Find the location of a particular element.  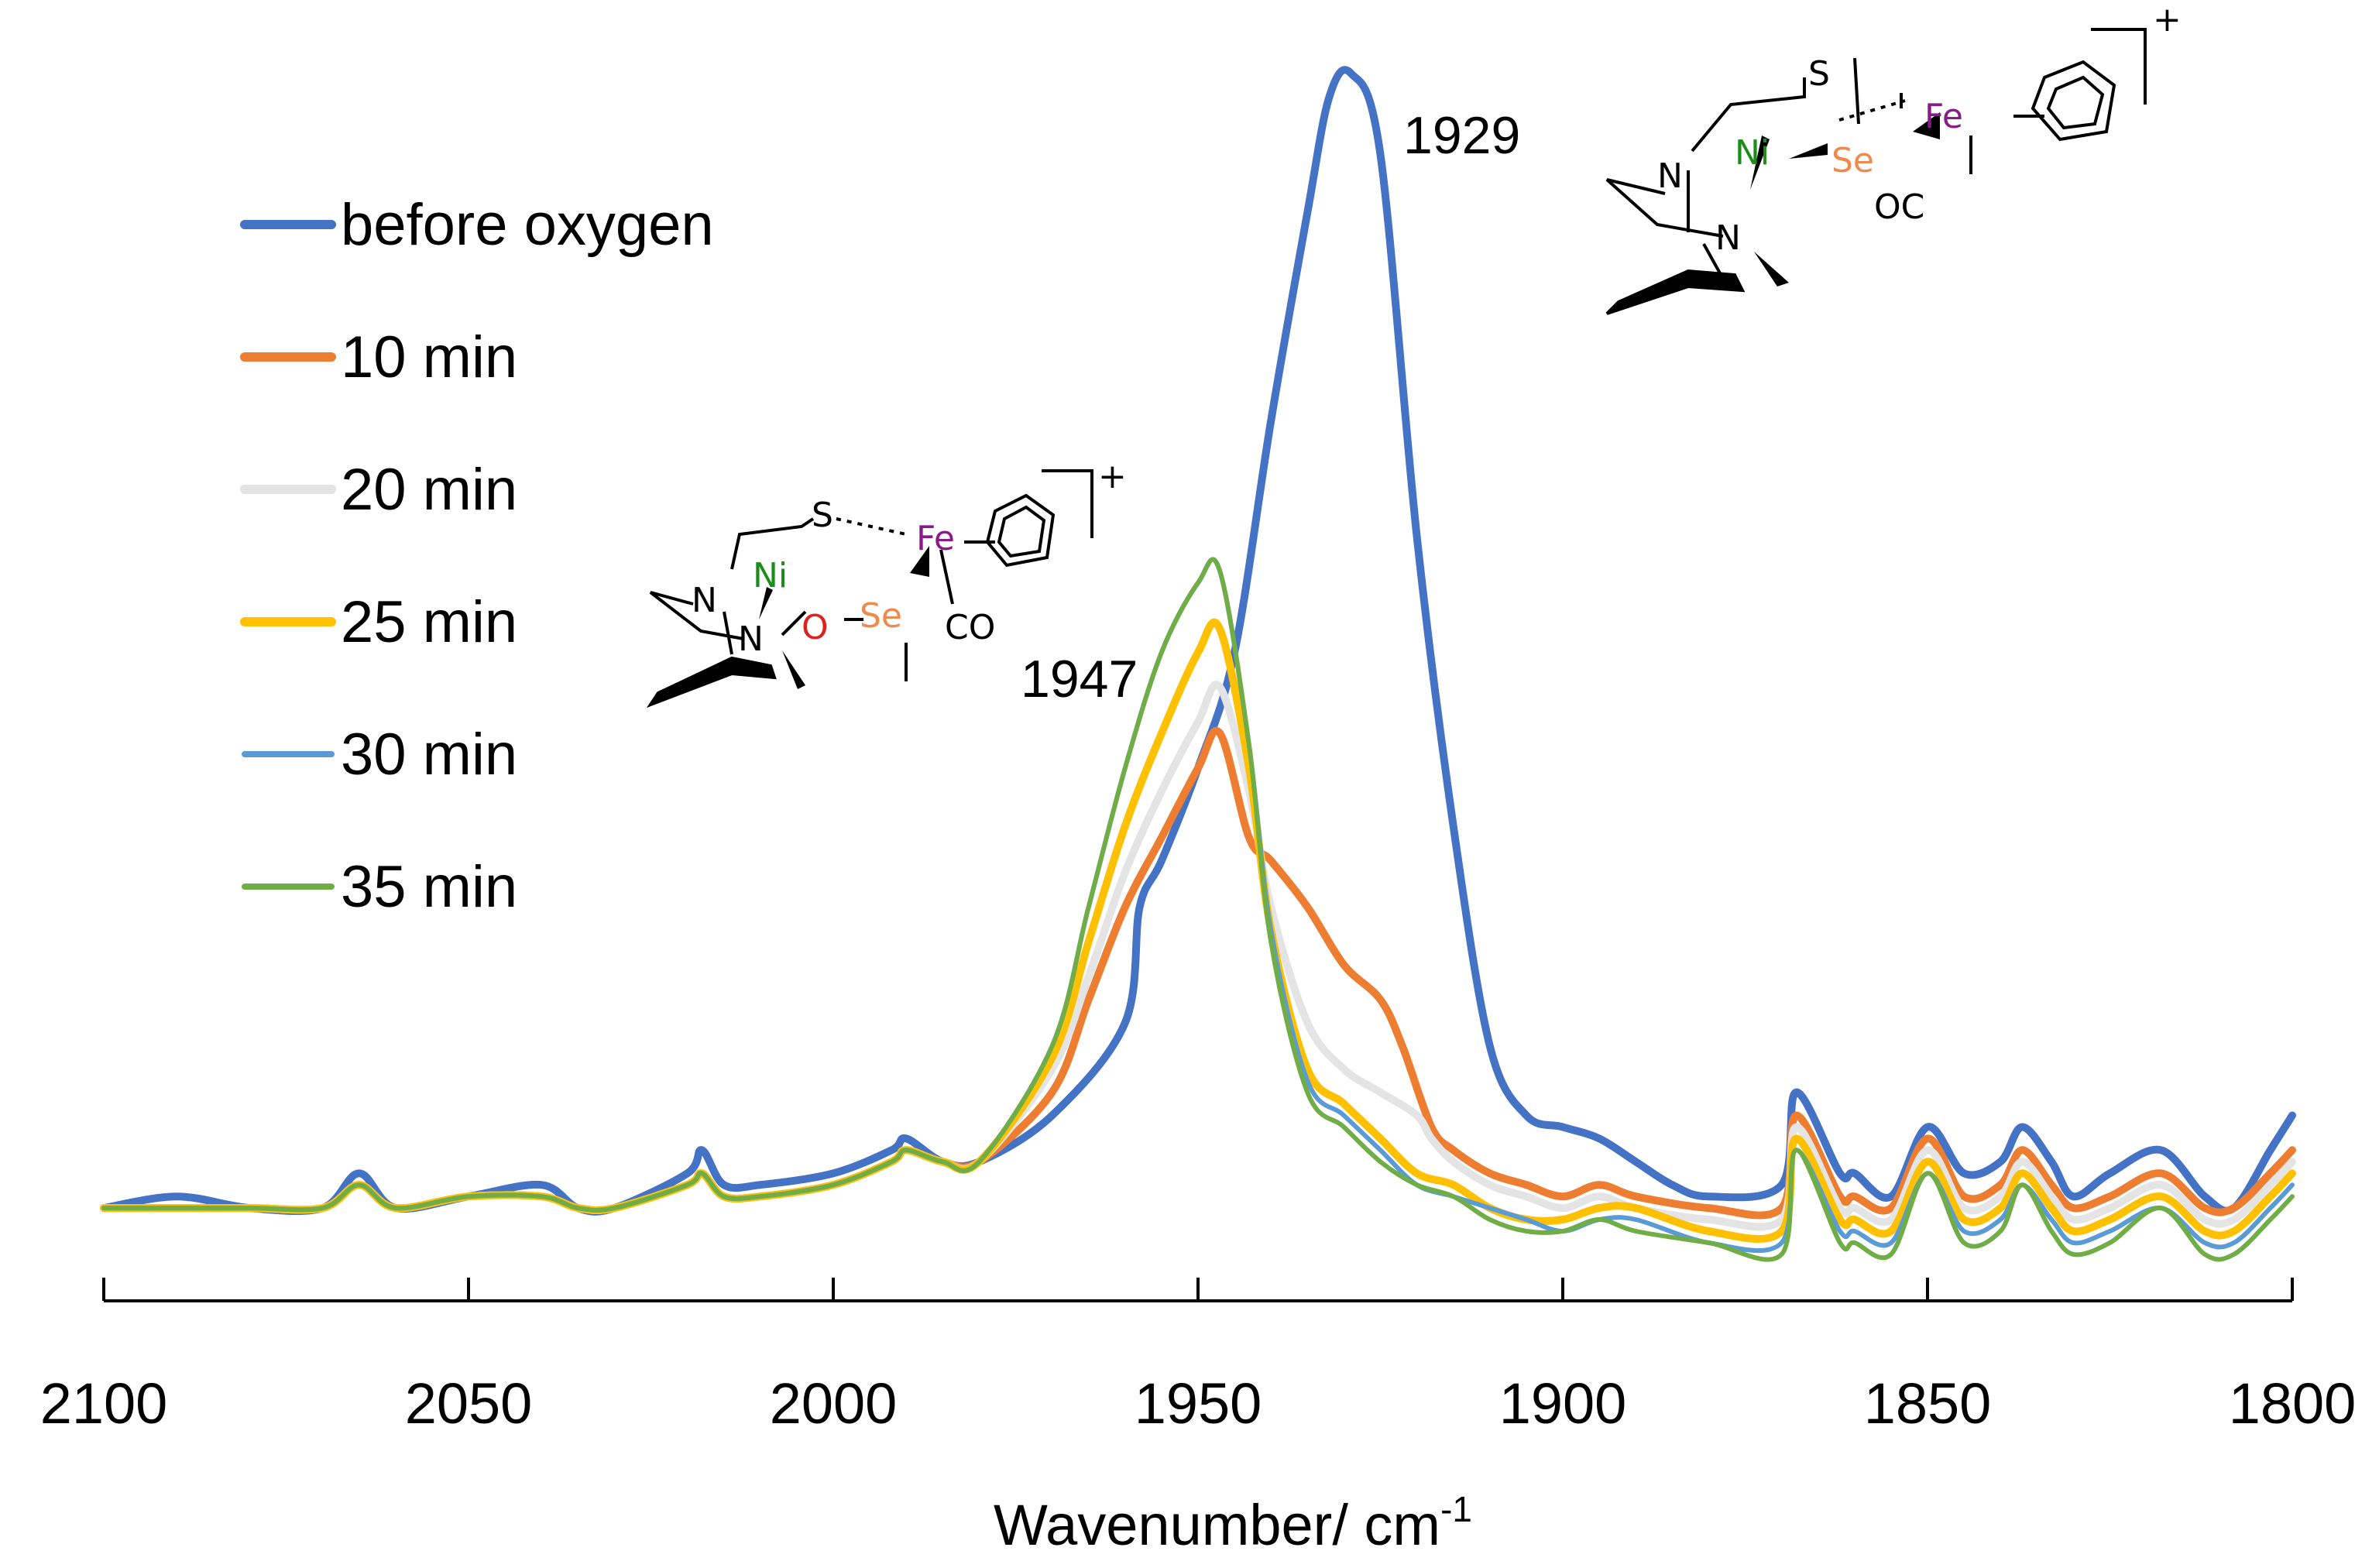

mol2-atom-o: O is located at coordinates (815, 627).